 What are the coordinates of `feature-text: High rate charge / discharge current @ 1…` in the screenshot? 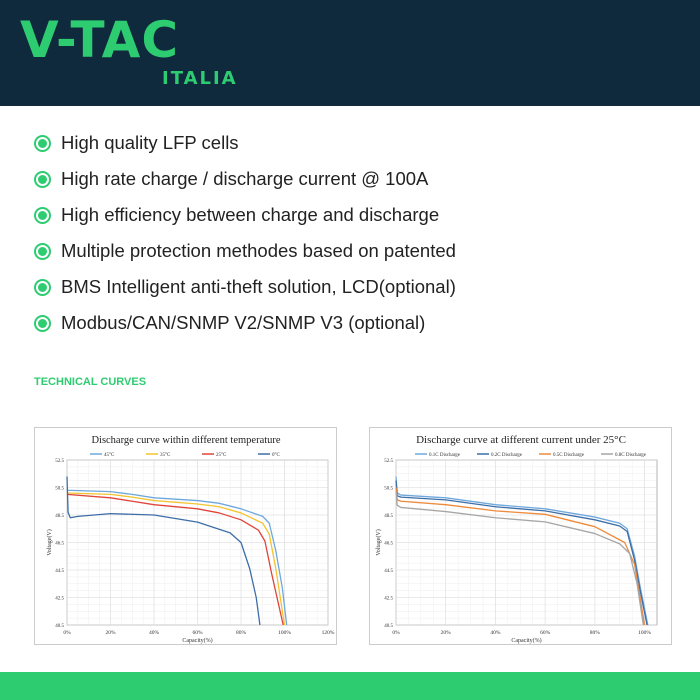 It's located at (245, 178).